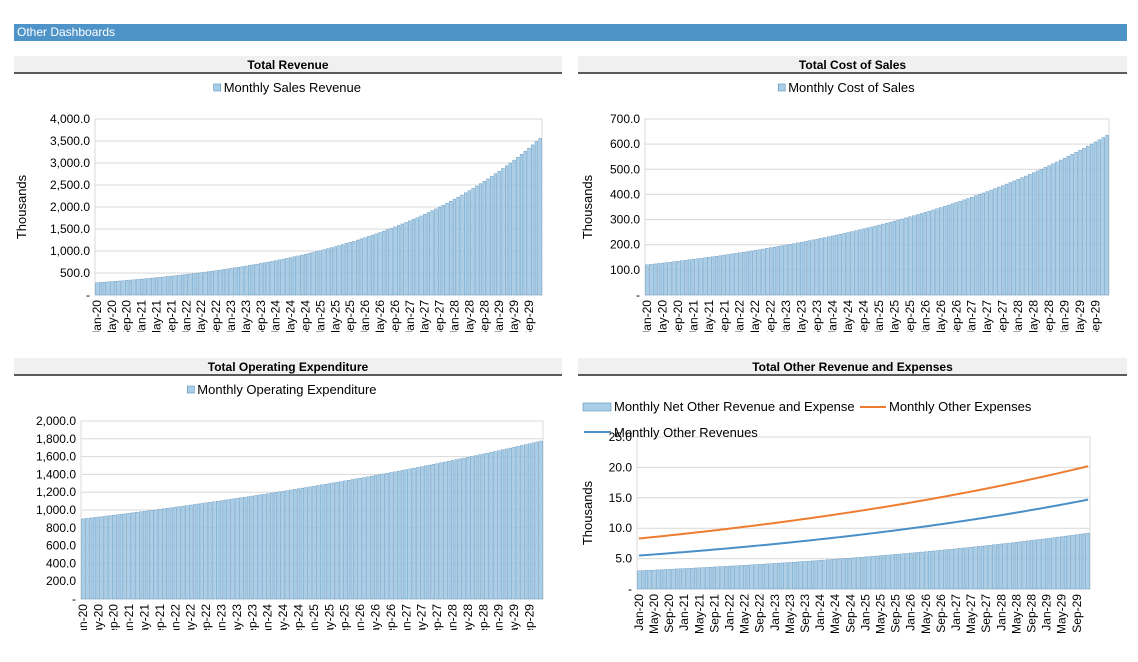 The height and width of the screenshot is (662, 1138). Describe the element at coordinates (314, 617) in the screenshot. I see `x-tick-label: Jan-25` at that location.